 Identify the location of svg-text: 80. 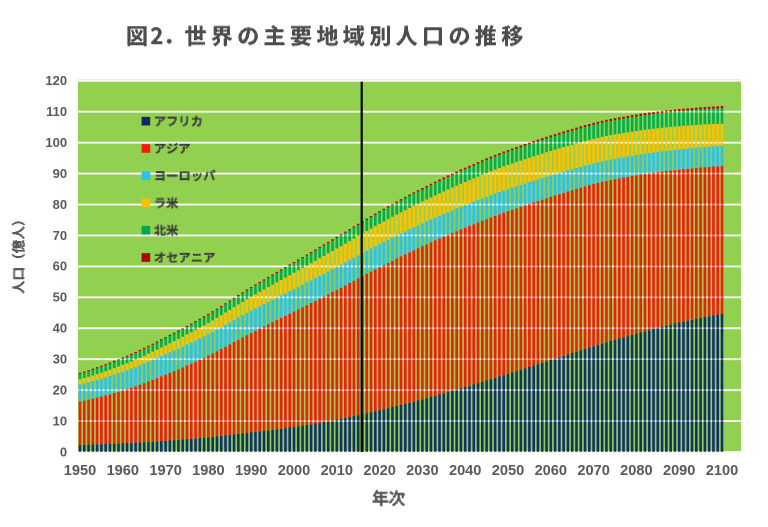
(60, 204).